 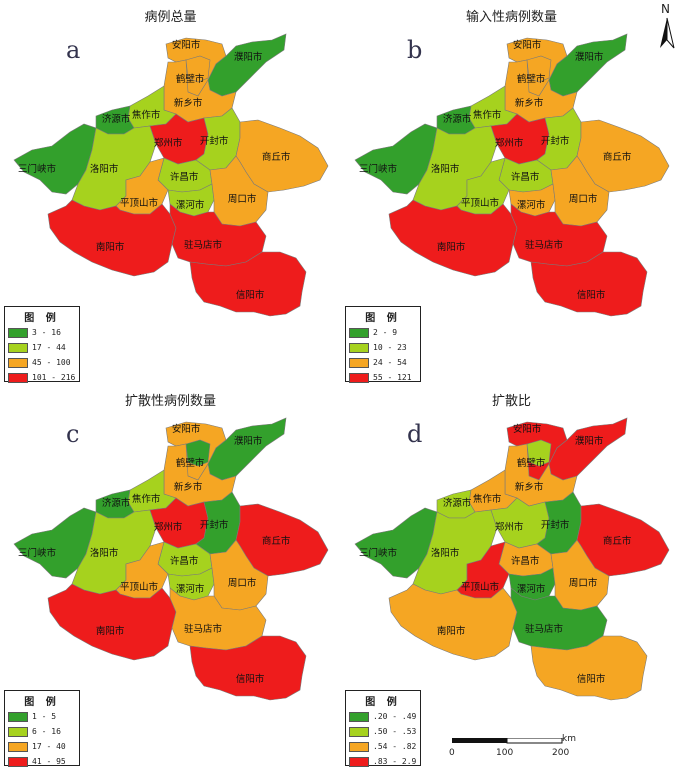 What do you see at coordinates (49, 761) in the screenshot?
I see `legend-label: 41 - 95` at bounding box center [49, 761].